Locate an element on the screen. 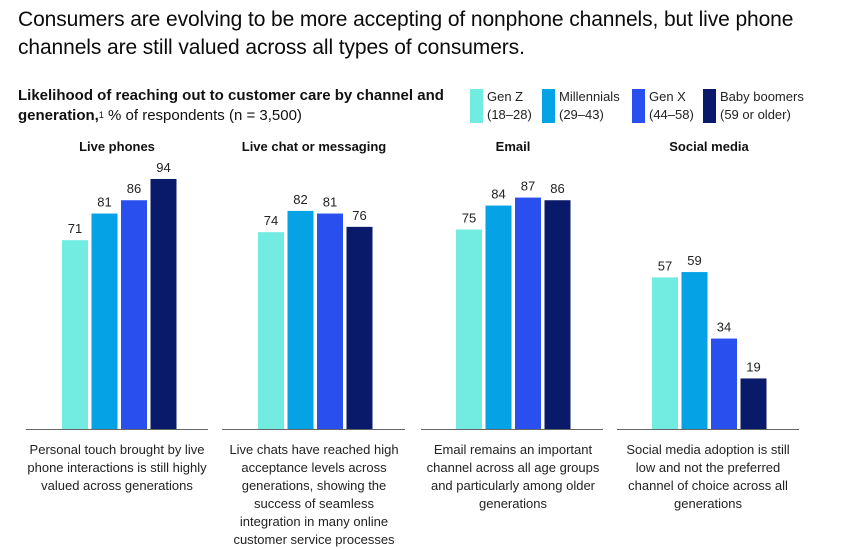 The width and height of the screenshot is (850, 549). panel-title-email: Email is located at coordinates (513, 146).